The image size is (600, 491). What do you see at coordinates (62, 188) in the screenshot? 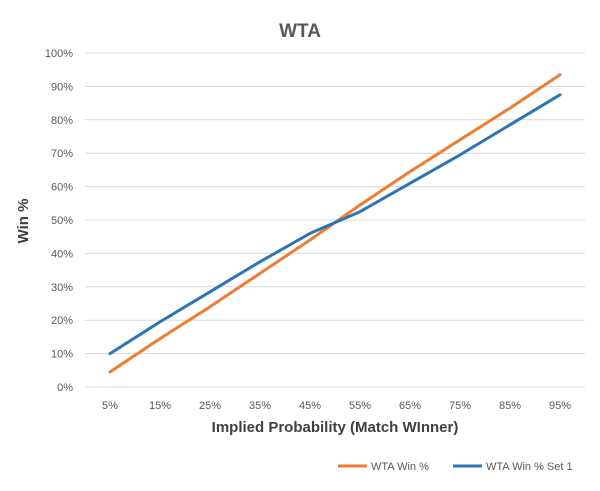
I see `y-tick-label: 60%` at bounding box center [62, 188].